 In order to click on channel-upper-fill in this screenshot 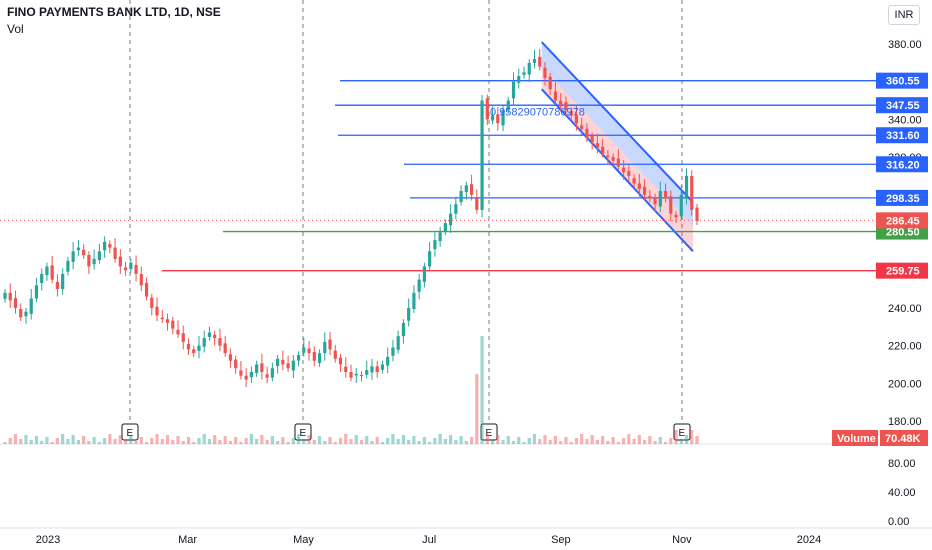, I will do `click(617, 134)`.